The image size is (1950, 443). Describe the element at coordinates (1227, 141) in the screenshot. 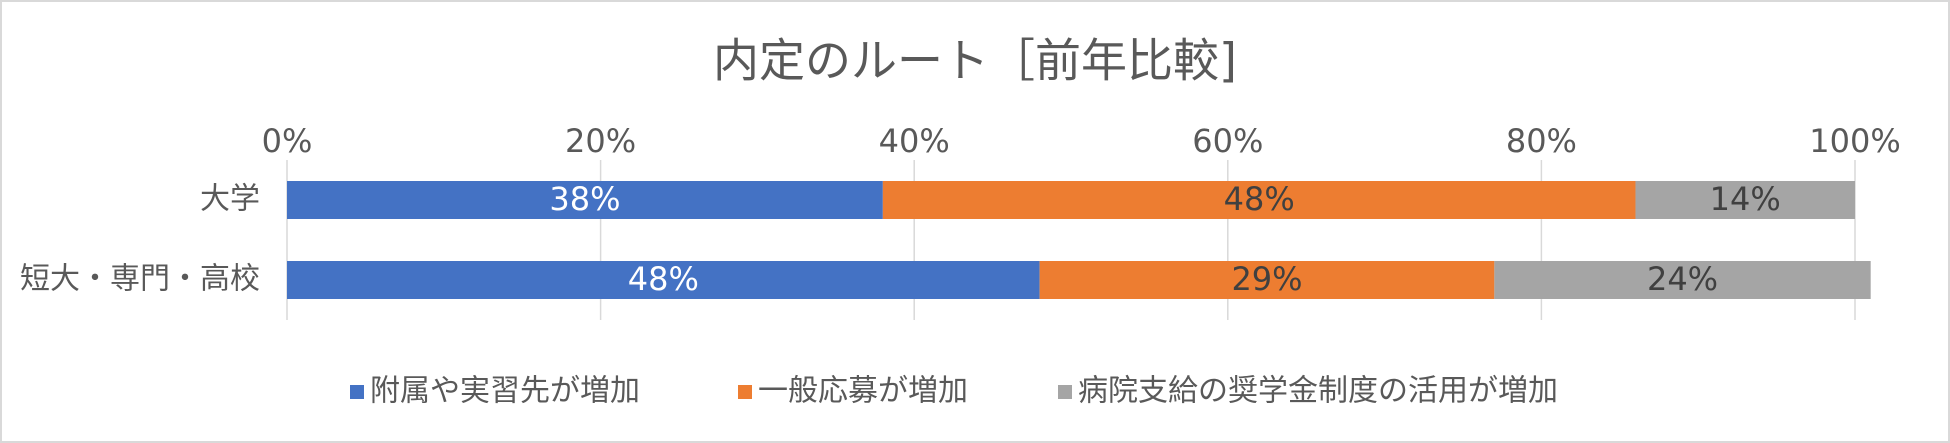

I see `x-tick-label: 60%` at that location.